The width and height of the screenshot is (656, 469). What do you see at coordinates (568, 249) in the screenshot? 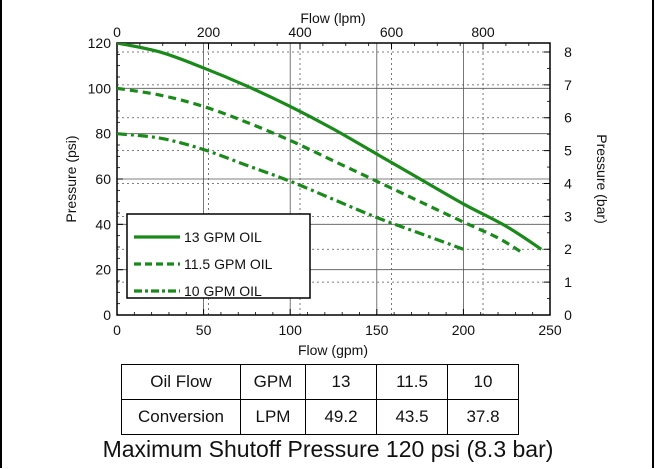
I see `y2-tick-label: 2` at bounding box center [568, 249].